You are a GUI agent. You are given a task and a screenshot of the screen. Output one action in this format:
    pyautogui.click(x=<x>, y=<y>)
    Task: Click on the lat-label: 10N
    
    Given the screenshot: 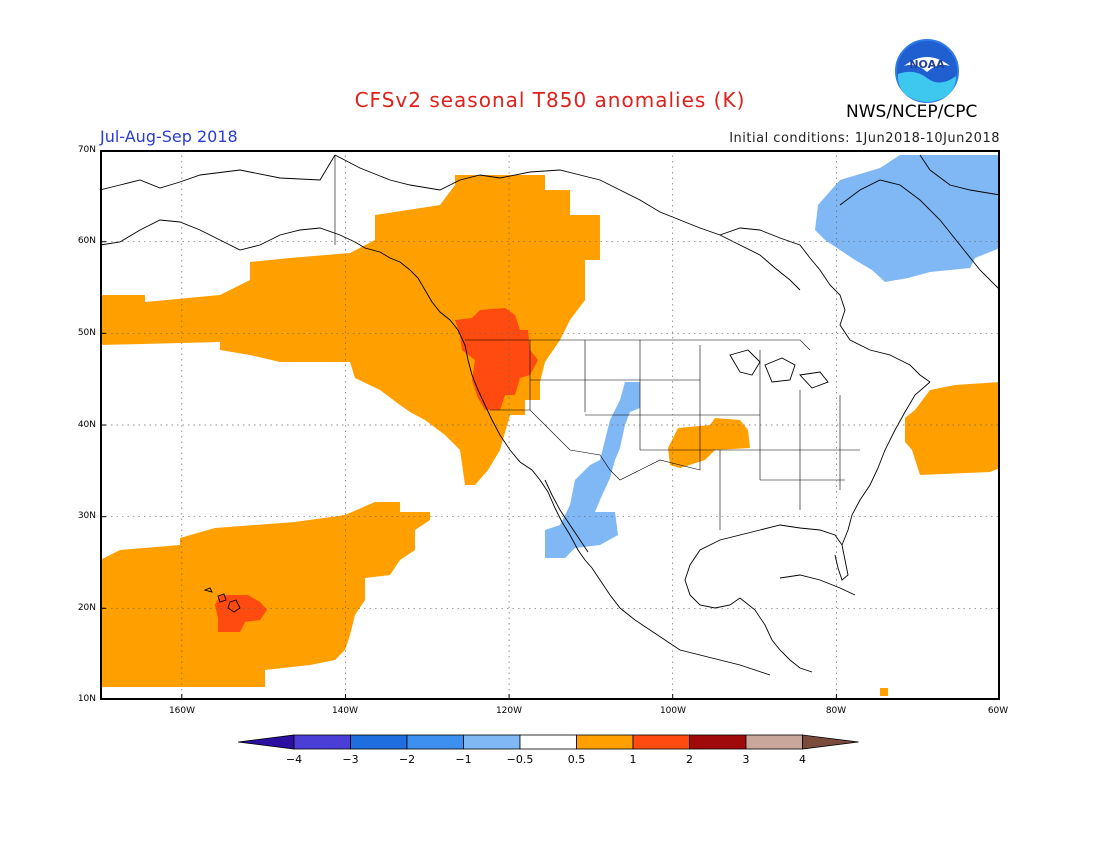 What is the action you would take?
    pyautogui.click(x=86, y=699)
    